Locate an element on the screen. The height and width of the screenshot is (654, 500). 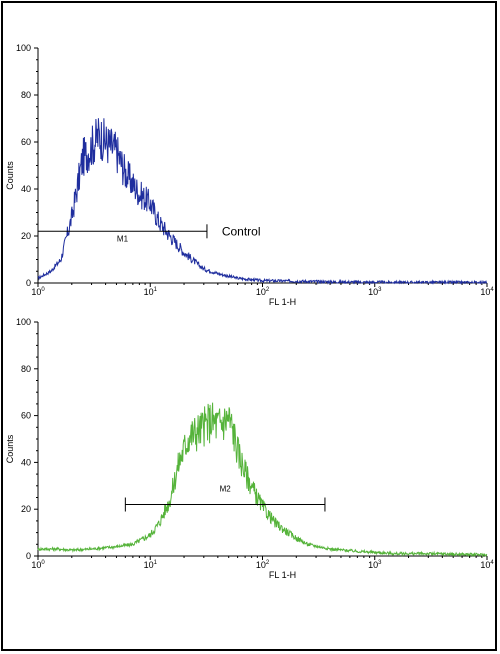
marker-label: M1 is located at coordinates (123, 238).